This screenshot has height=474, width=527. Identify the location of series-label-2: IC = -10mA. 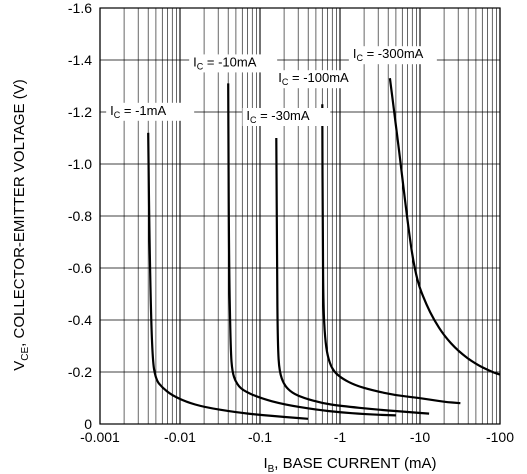
(233, 63).